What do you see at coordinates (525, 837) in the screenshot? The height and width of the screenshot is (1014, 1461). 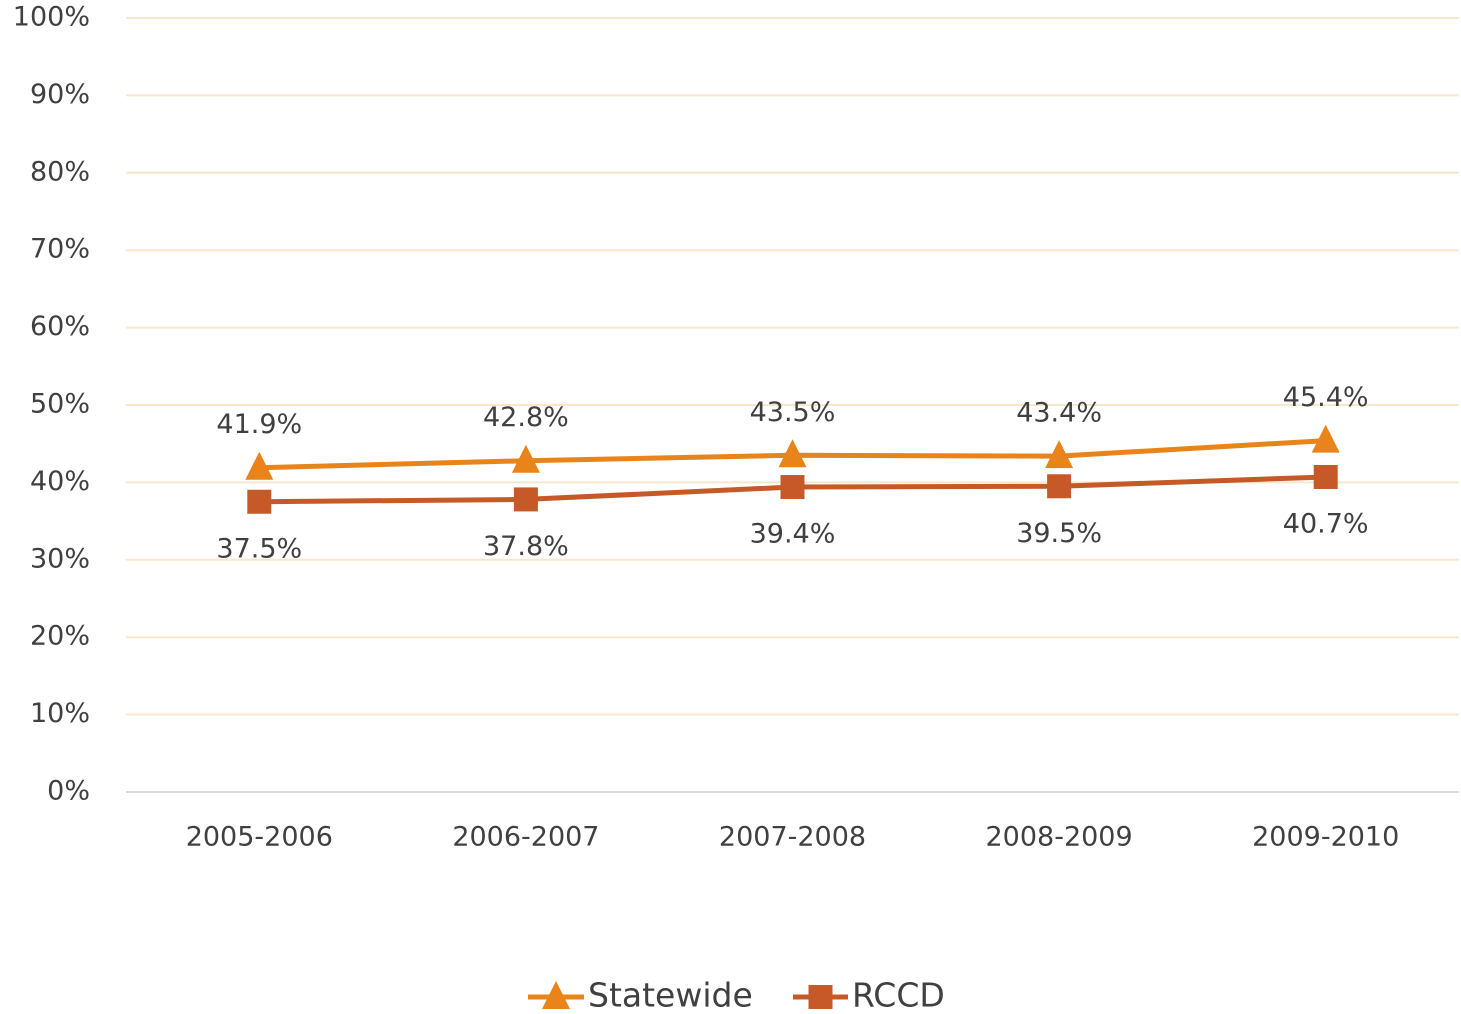 I see `x-tick-label: 2006-2007` at bounding box center [525, 837].